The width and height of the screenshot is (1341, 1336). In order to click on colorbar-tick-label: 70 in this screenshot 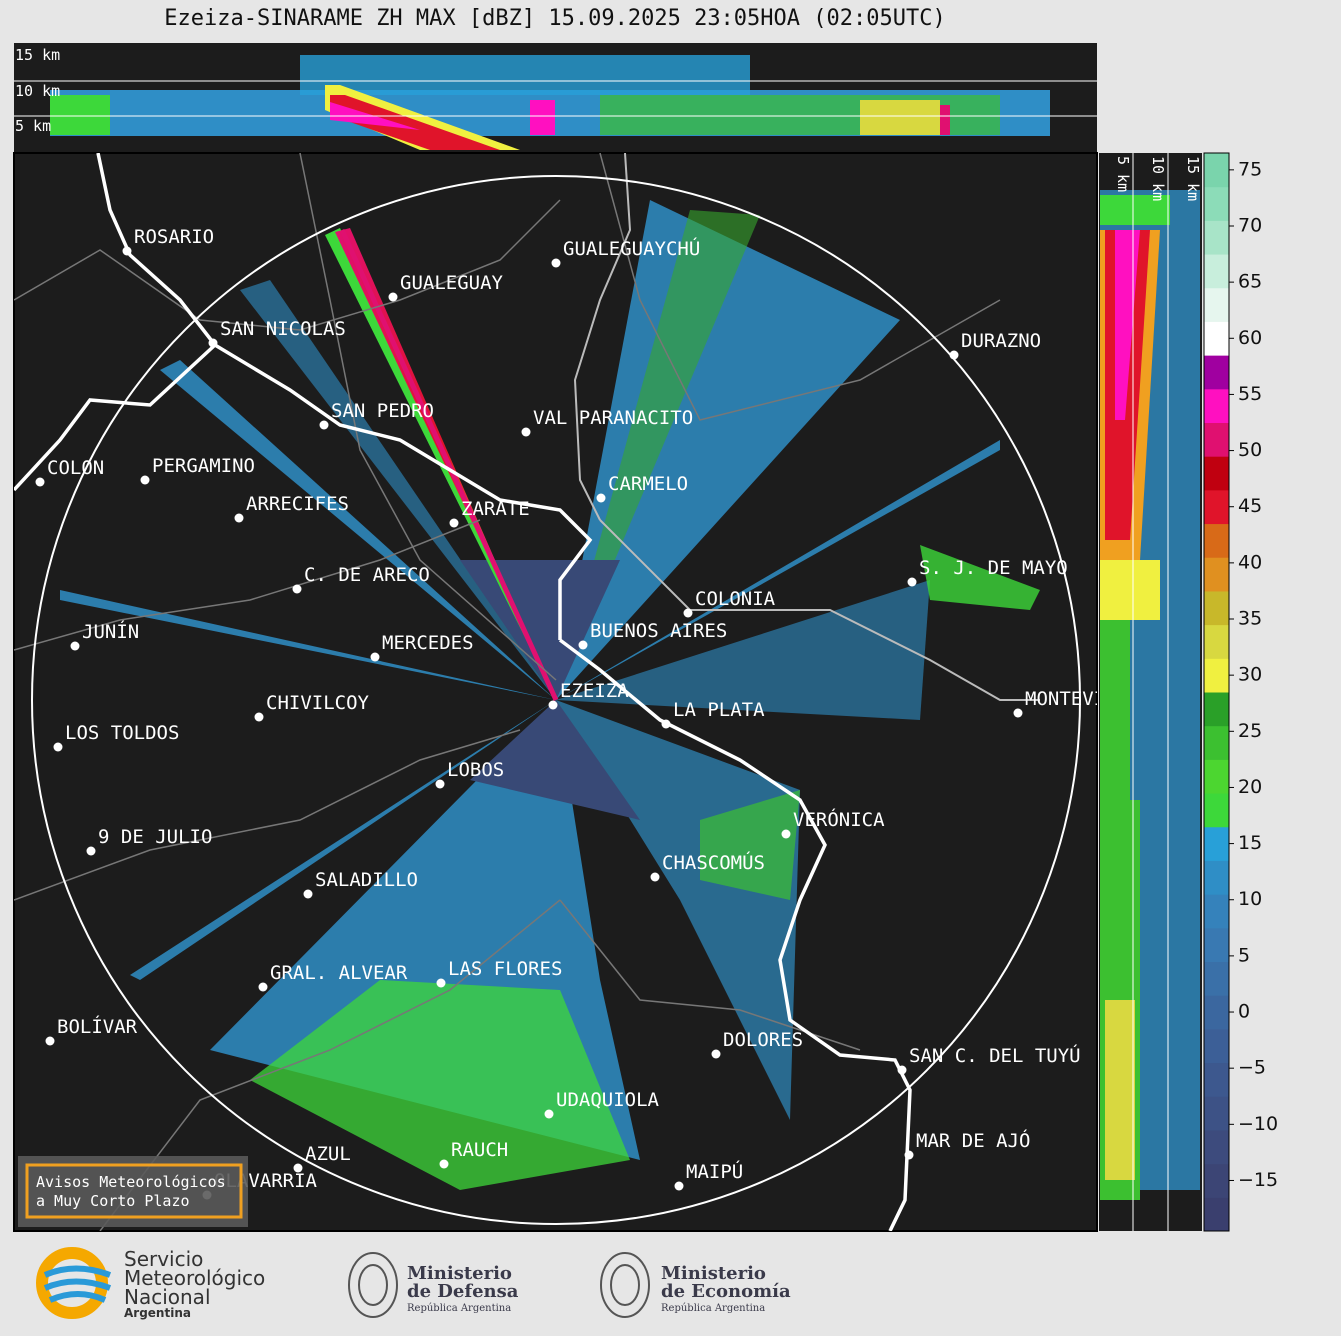, I will do `click(1250, 225)`.